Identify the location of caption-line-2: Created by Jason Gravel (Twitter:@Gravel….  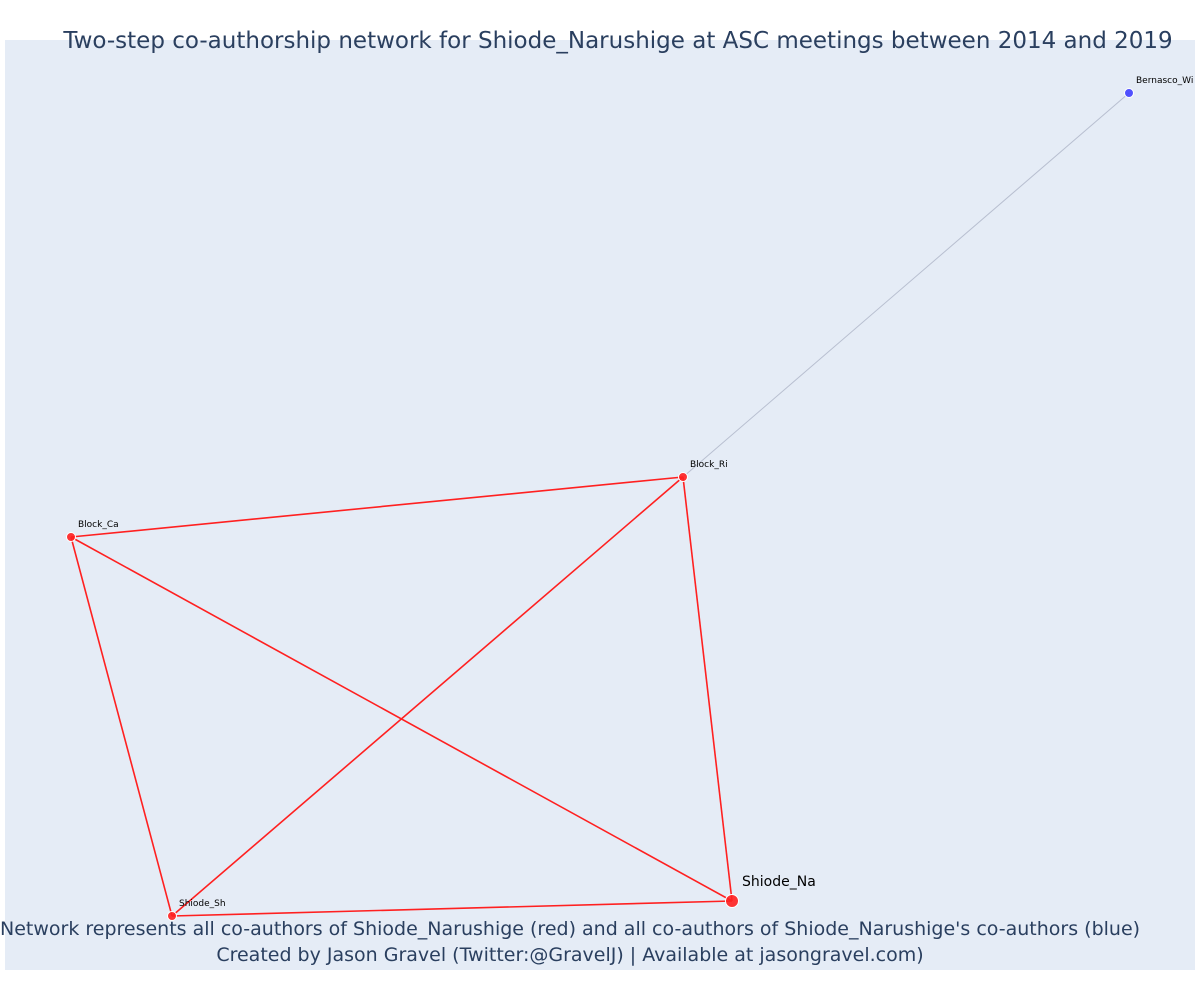
(570, 955).